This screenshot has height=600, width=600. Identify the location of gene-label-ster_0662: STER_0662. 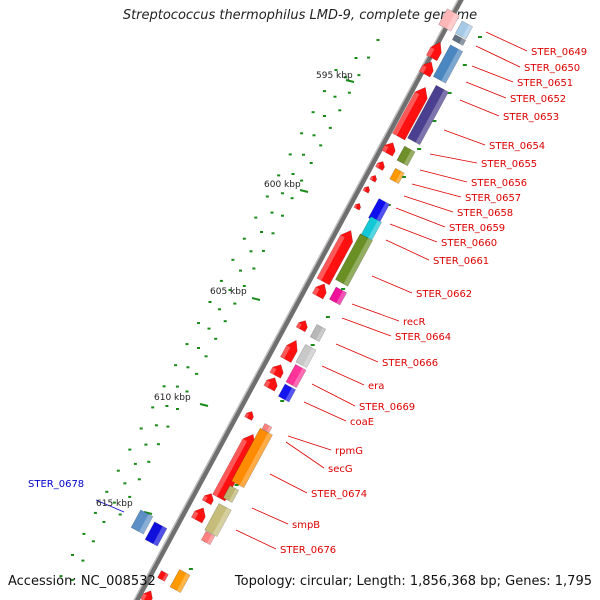
(444, 294).